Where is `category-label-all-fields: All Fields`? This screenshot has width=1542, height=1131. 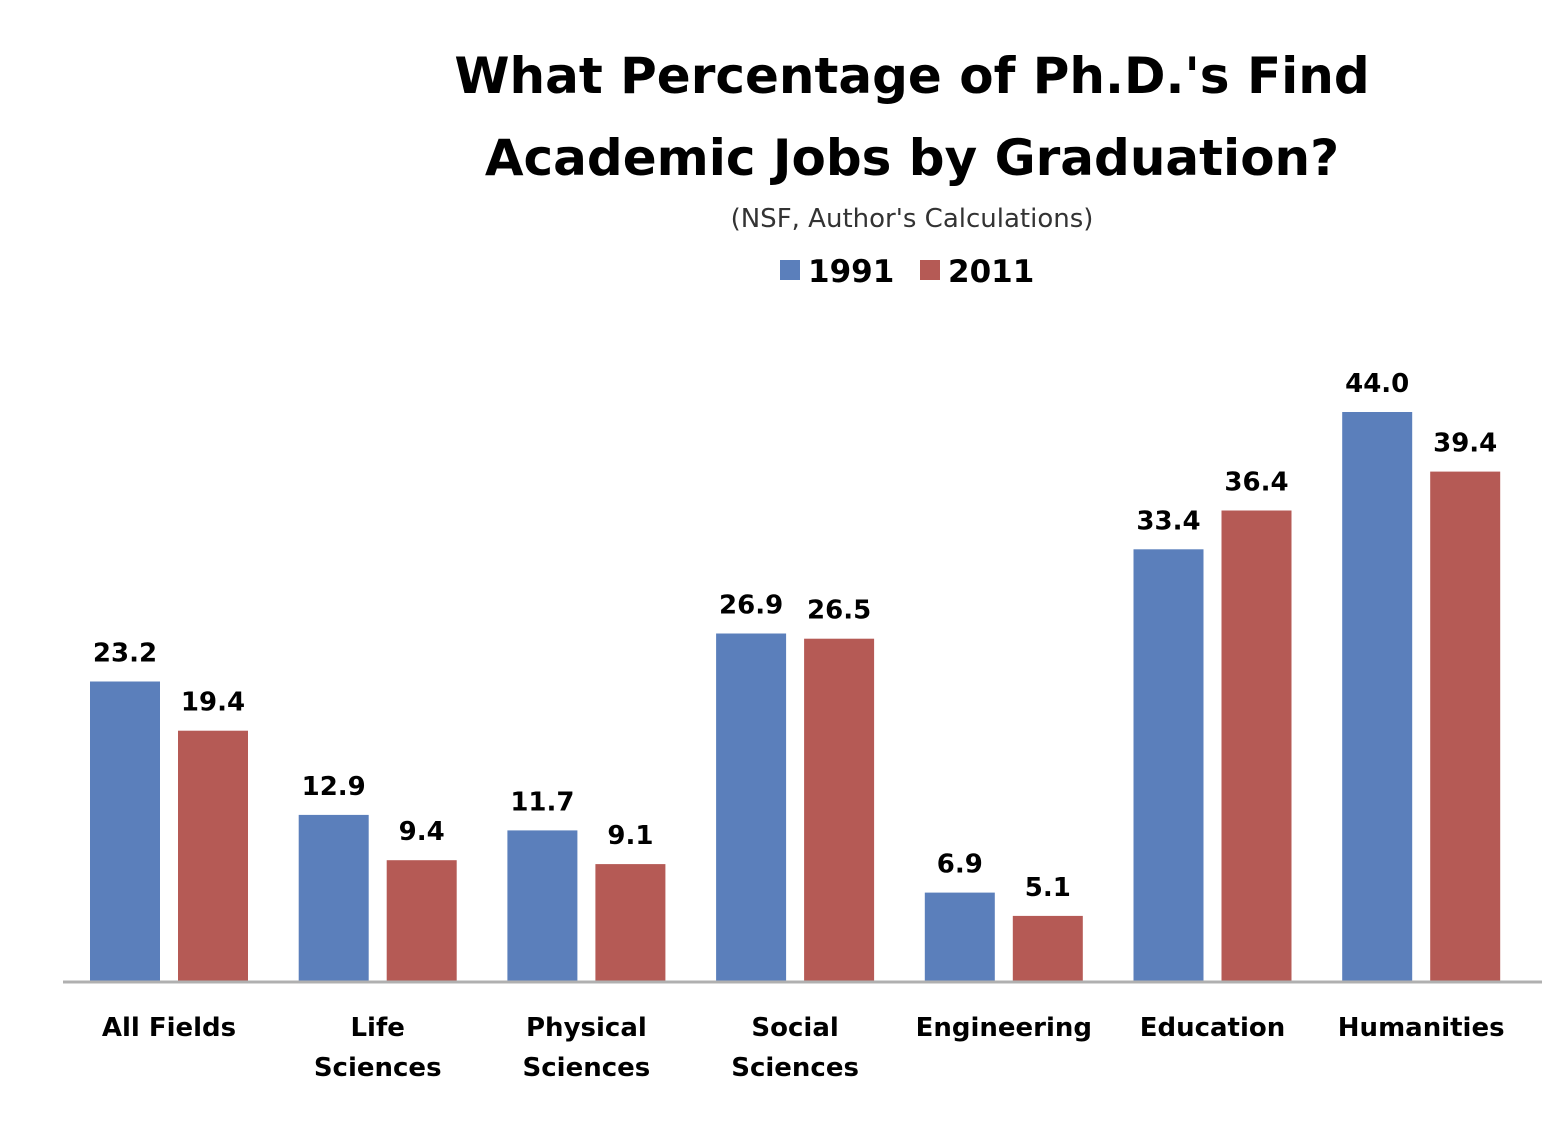
category-label-all-fields: All Fields is located at coordinates (169, 1028).